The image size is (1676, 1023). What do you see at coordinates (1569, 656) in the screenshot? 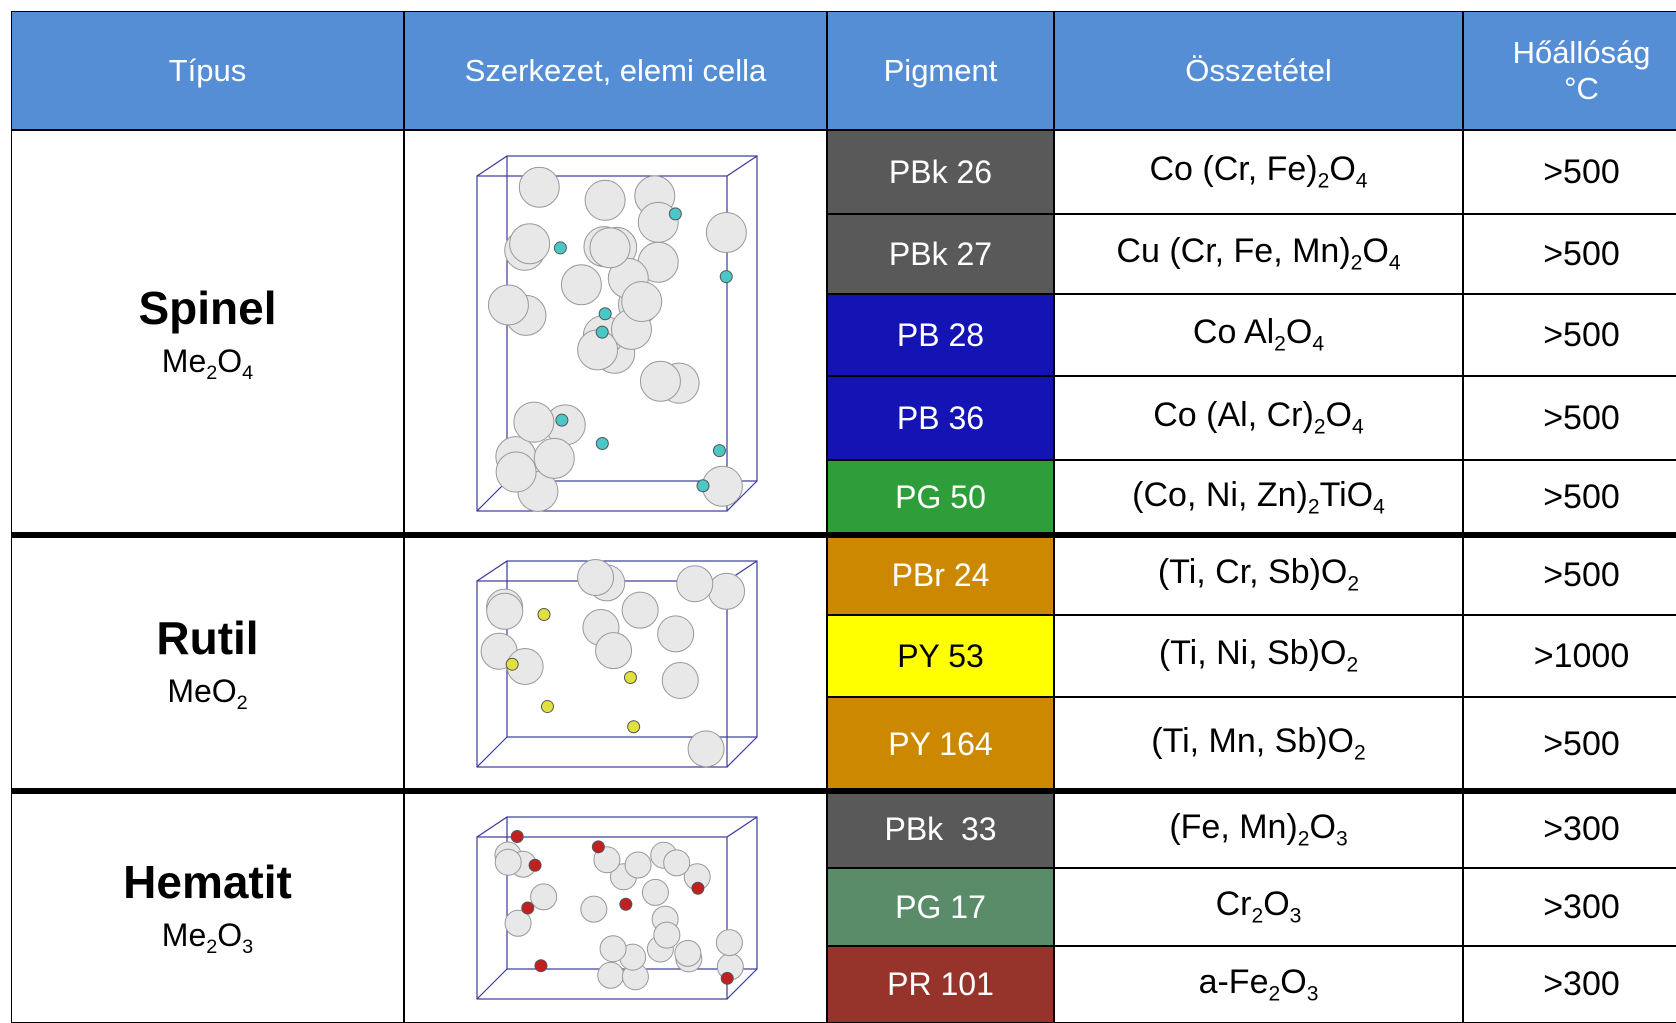
I see `heat-cell: >1000` at bounding box center [1569, 656].